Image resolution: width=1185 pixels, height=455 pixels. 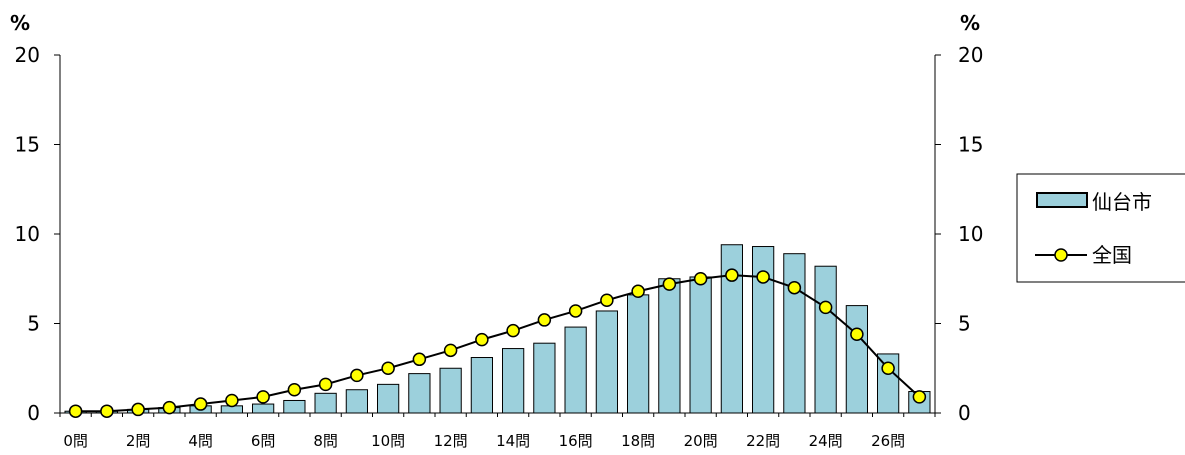 What do you see at coordinates (388, 441) in the screenshot?
I see `x-tick-label: 10問` at bounding box center [388, 441].